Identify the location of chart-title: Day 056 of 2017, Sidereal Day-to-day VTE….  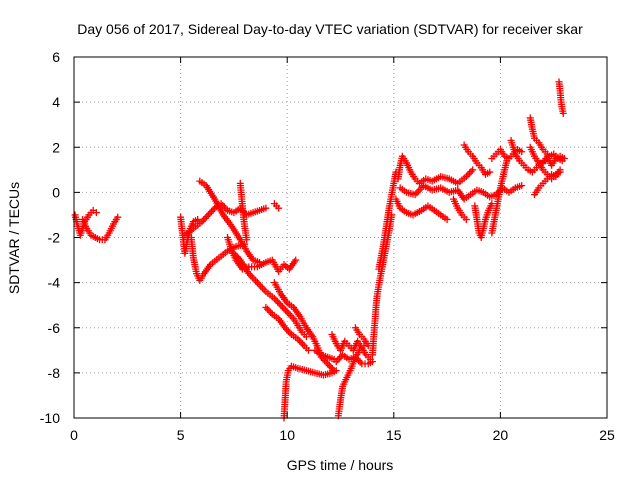
(330, 29).